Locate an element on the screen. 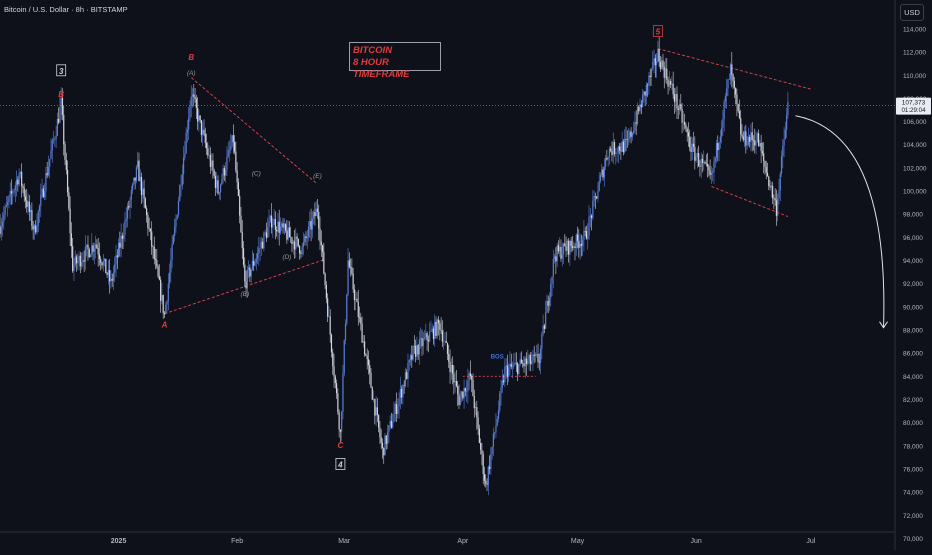 The width and height of the screenshot is (932, 555). wave-label-box is located at coordinates (61, 70).